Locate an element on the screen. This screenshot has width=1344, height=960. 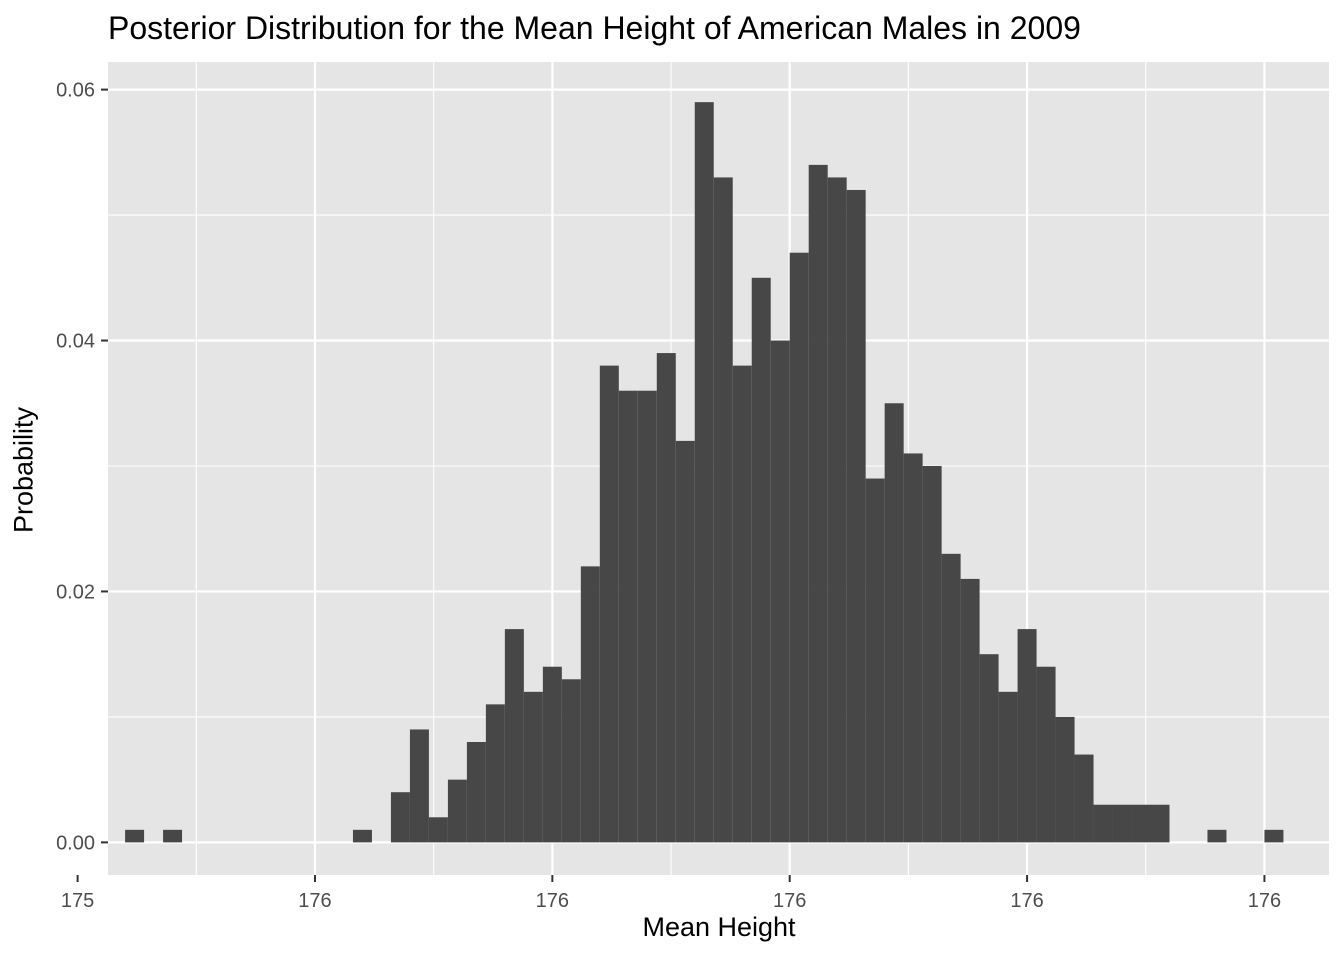
y-axis-title: Probability is located at coordinates (23, 470).